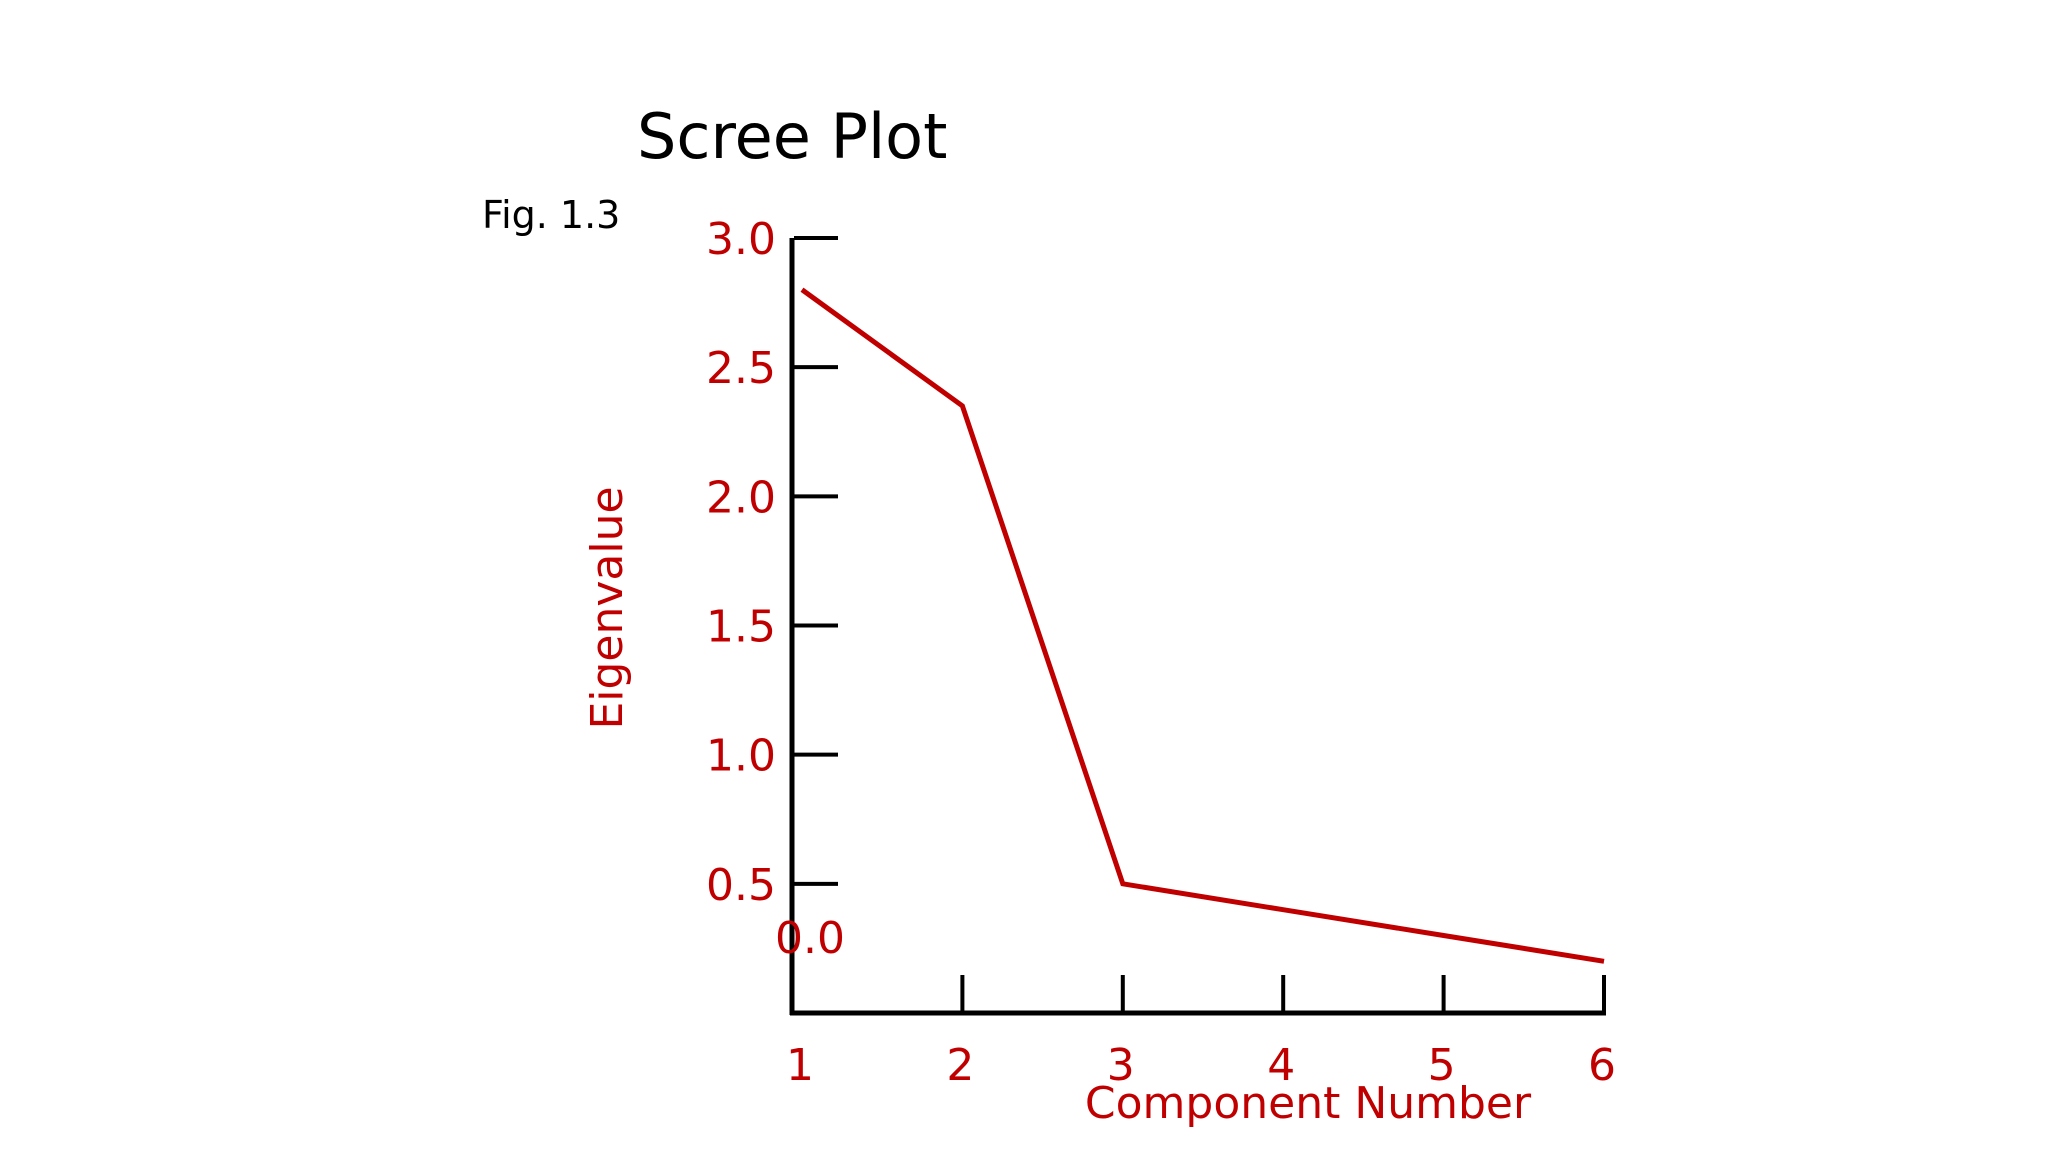  I want to click on y-axis-label: Eigenvalue, so click(607, 607).